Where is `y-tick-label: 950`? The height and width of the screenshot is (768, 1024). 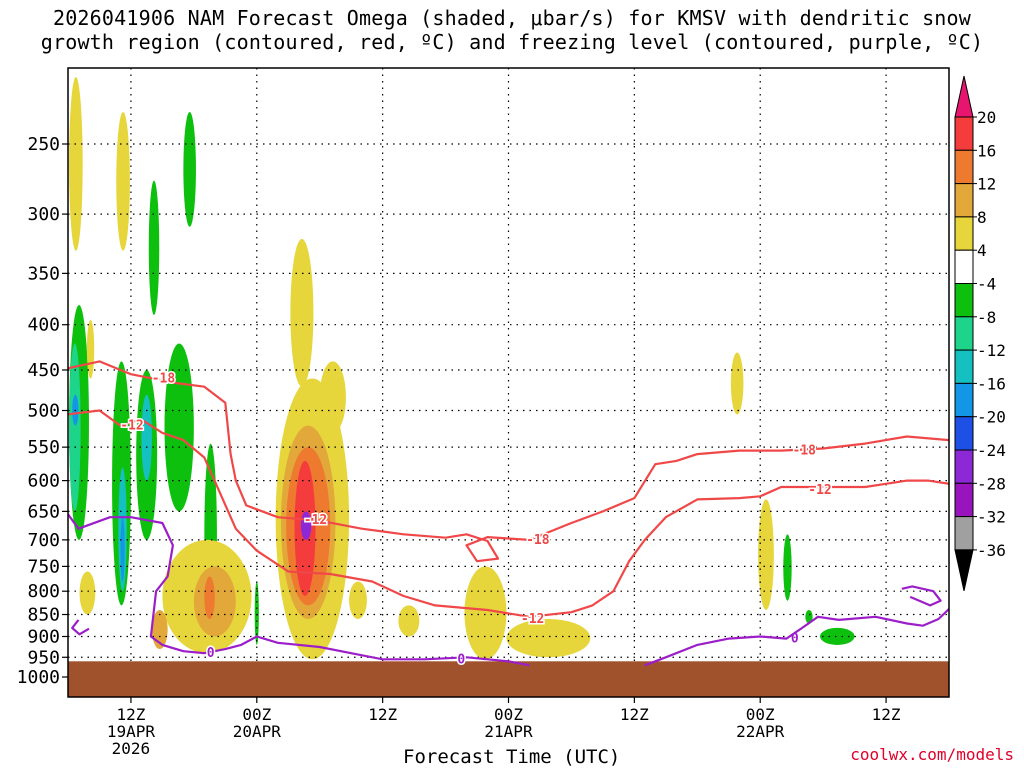 y-tick-label: 950 is located at coordinates (43, 657).